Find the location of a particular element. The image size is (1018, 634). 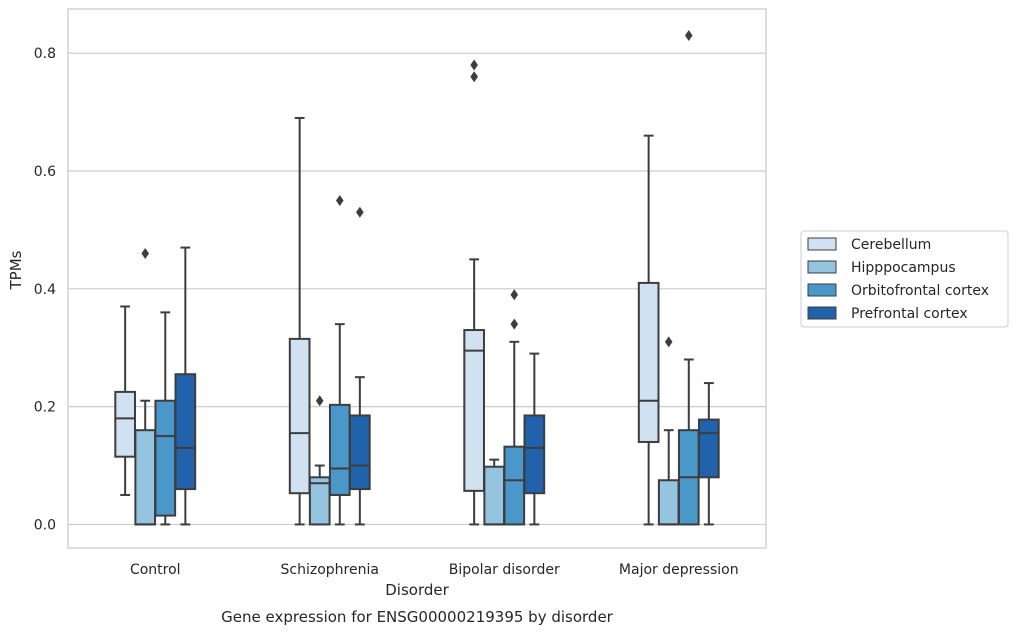

legend-label: Hipppocampus is located at coordinates (903, 268).